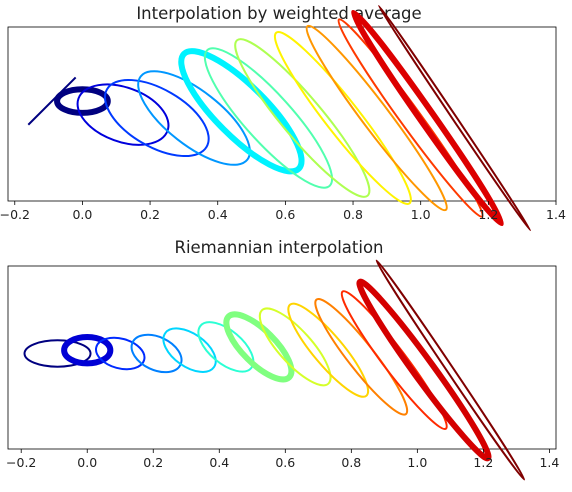 This screenshot has height=492, width=572. What do you see at coordinates (82, 214) in the screenshot?
I see `x-tick-label-0-1: 0.0` at bounding box center [82, 214].